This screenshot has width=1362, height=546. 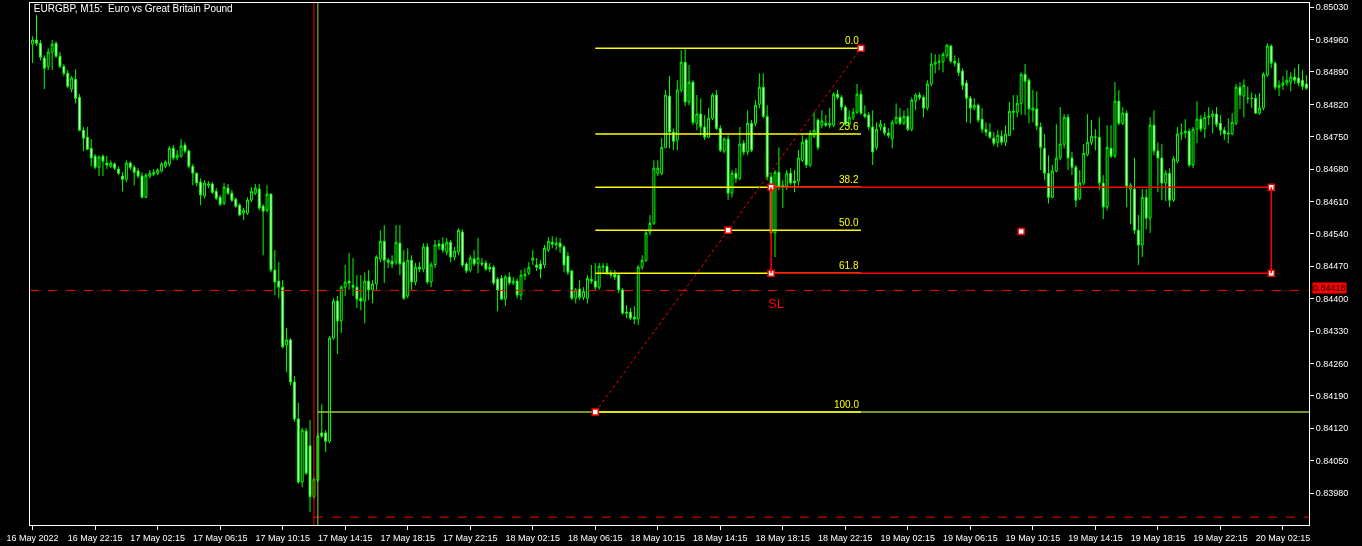 I want to click on x-tick-label: 16 May 22:15, so click(x=95, y=537).